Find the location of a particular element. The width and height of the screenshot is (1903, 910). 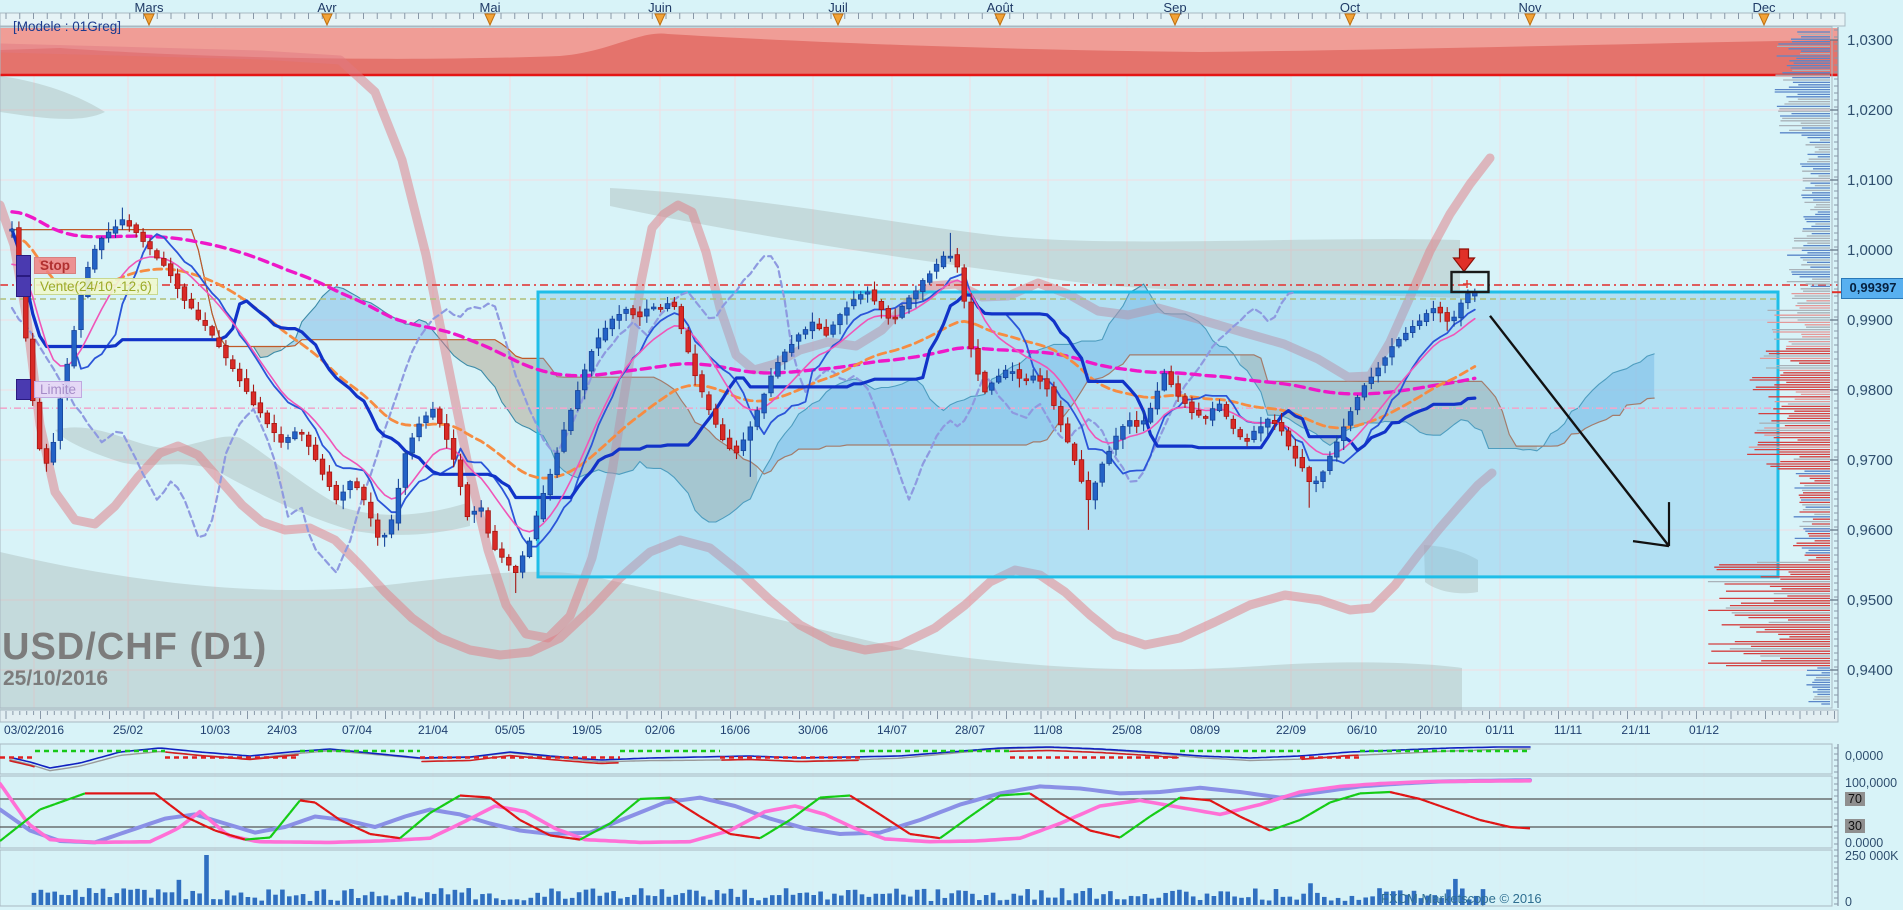

x-axis-label: 25/08 is located at coordinates (1127, 730).